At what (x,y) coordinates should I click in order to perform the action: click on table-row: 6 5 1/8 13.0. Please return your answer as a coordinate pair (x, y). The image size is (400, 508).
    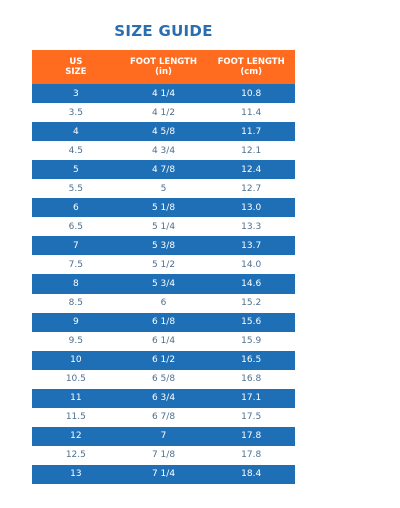
    Looking at the image, I should click on (163, 208).